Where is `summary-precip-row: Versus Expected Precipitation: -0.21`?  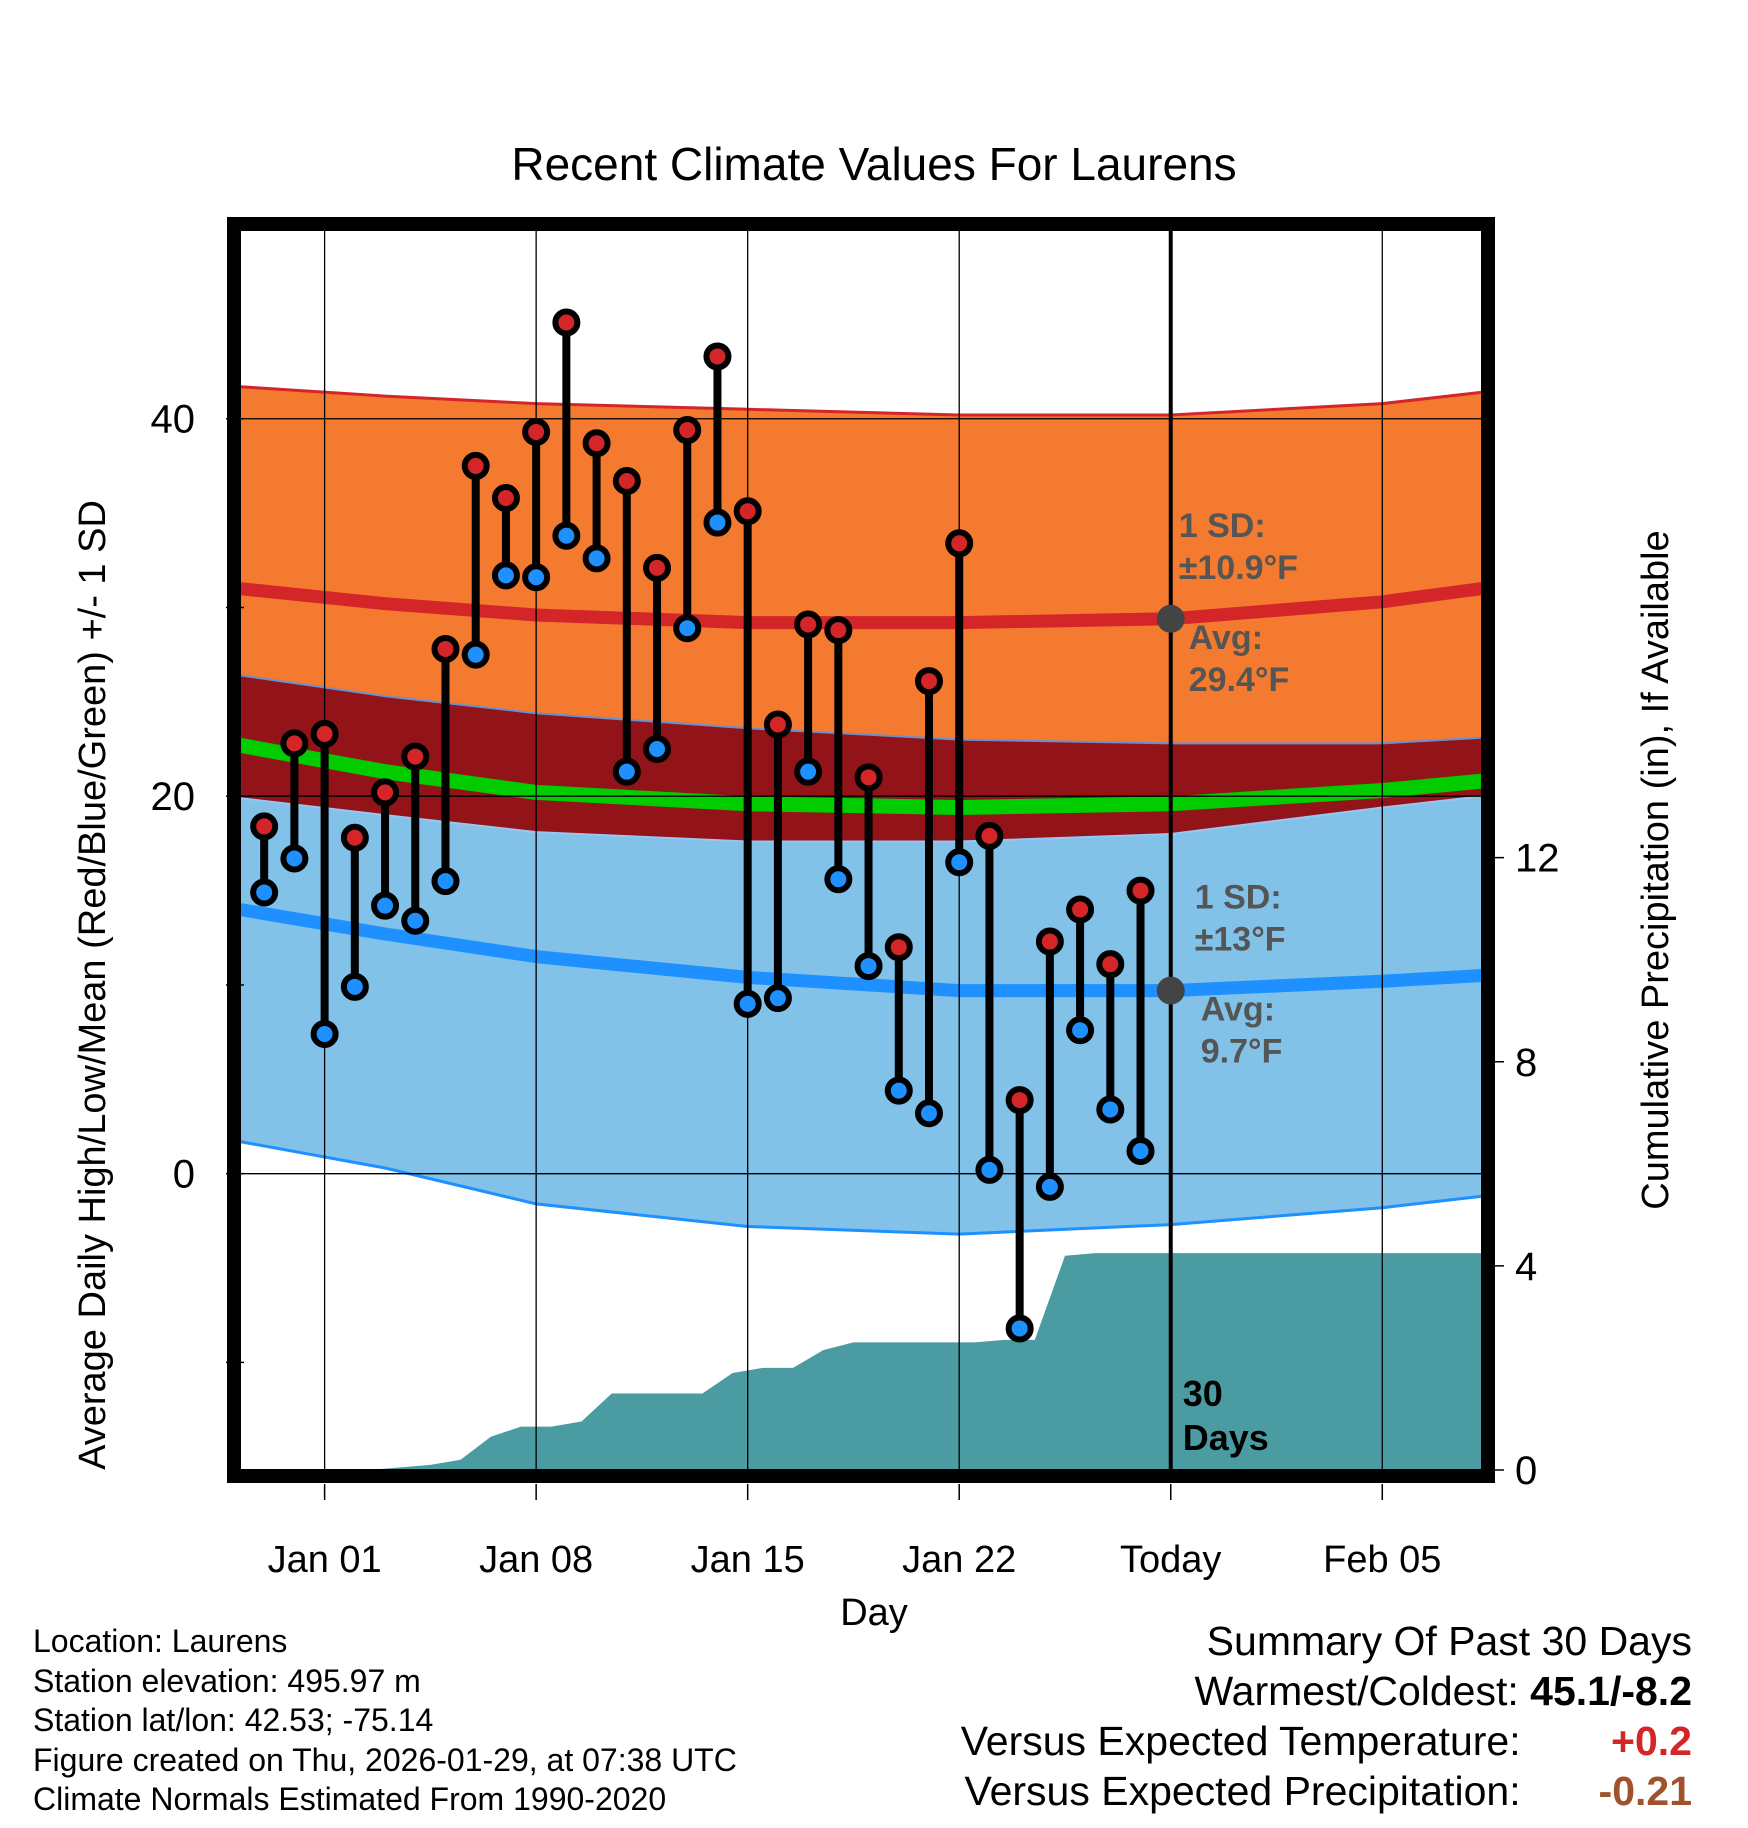
summary-precip-row: Versus Expected Precipitation: -0.21 is located at coordinates (1327, 1791).